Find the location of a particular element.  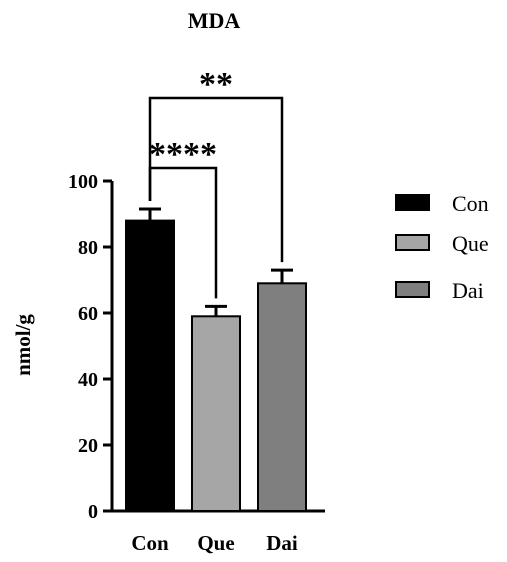

bar-con is located at coordinates (150, 365).